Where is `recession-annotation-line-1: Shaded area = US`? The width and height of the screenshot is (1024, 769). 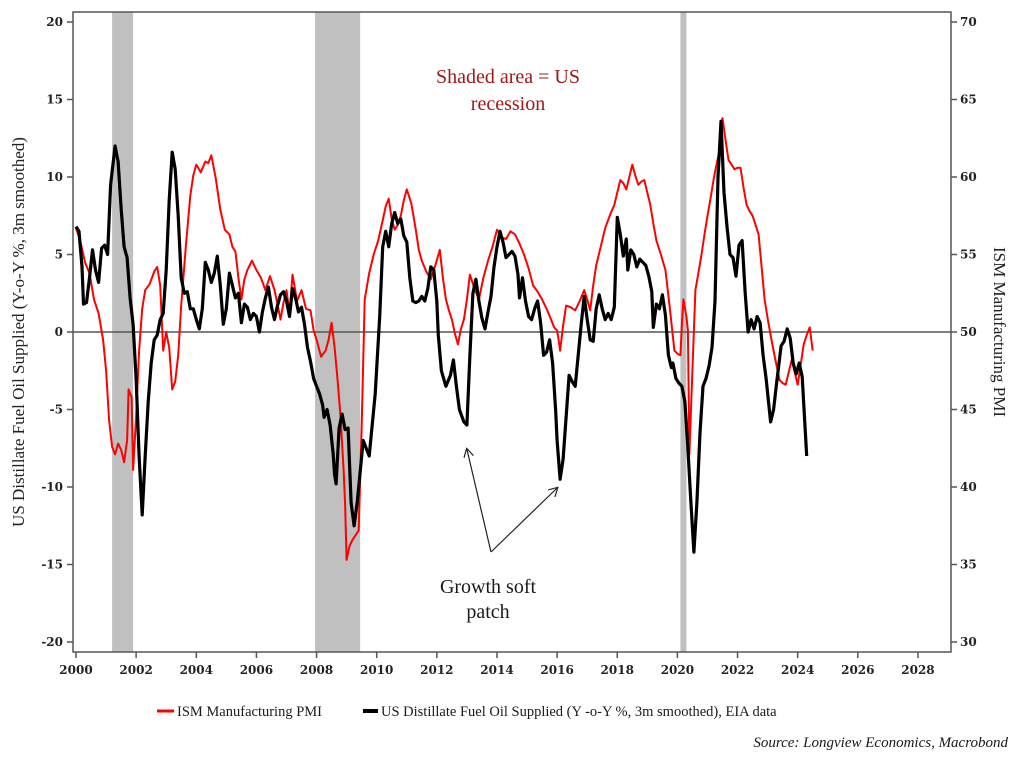 recession-annotation-line-1: Shaded area = US is located at coordinates (508, 77).